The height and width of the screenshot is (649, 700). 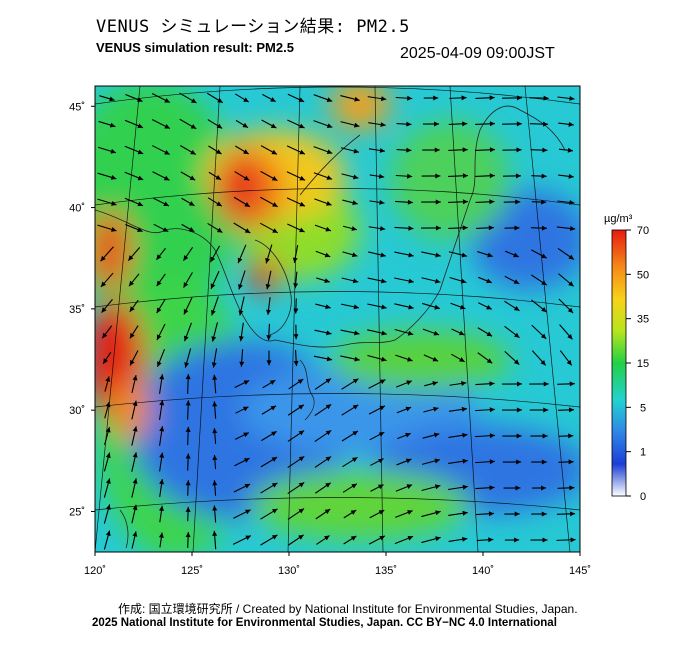 What do you see at coordinates (289, 571) in the screenshot?
I see `lon-label: 130˚` at bounding box center [289, 571].